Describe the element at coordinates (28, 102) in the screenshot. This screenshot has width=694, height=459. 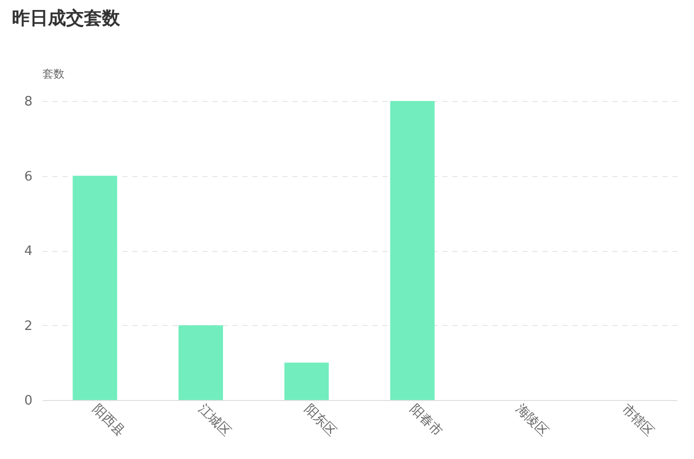
I see `y-tick-label: 8` at that location.